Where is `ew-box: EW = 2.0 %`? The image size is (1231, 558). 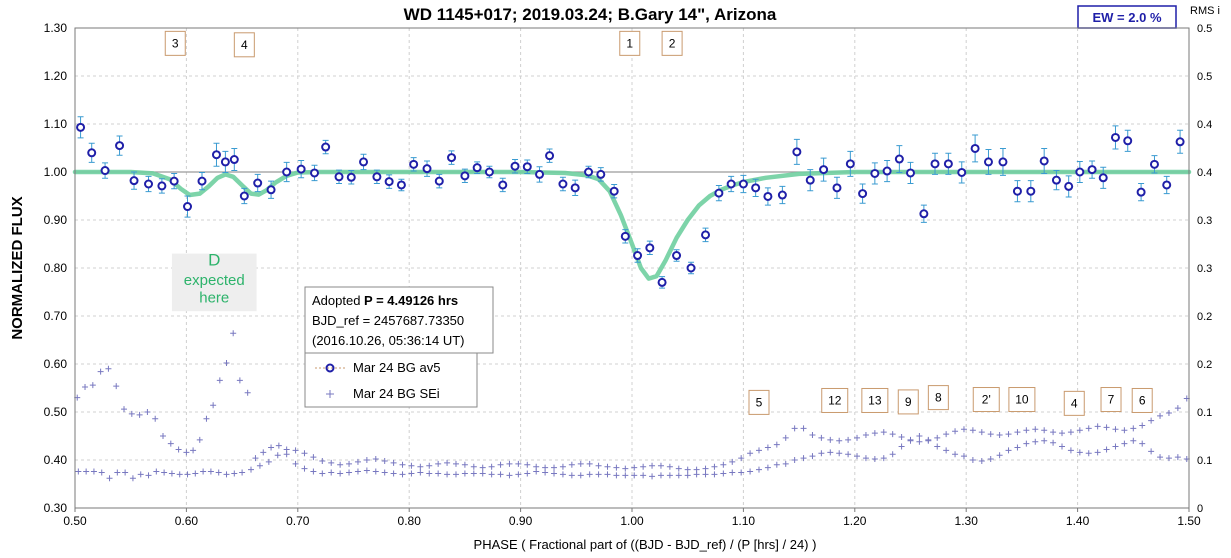
ew-box: EW = 2.0 % is located at coordinates (1127, 17).